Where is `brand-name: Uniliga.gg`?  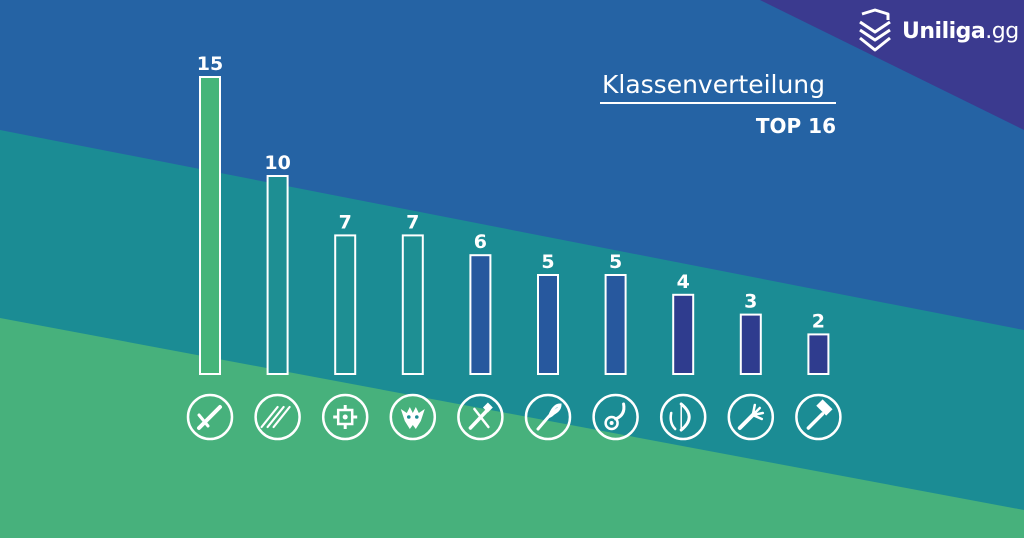 brand-name: Uniliga.gg is located at coordinates (960, 31).